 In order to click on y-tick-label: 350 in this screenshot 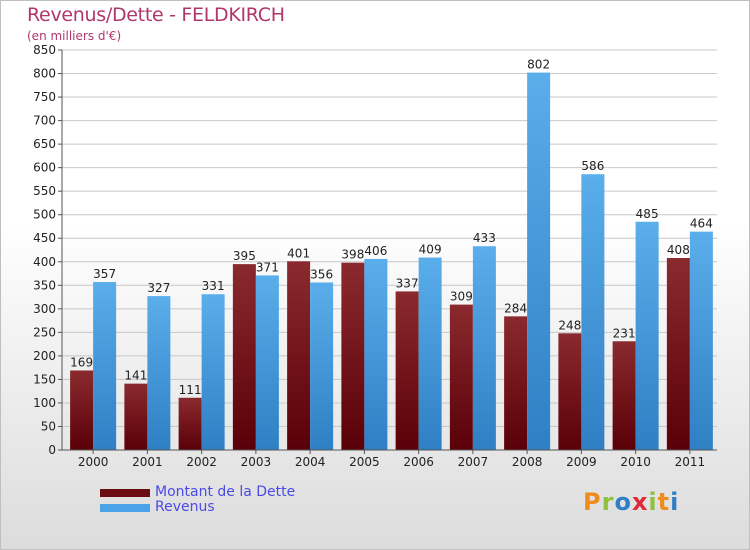, I will do `click(44, 285)`.